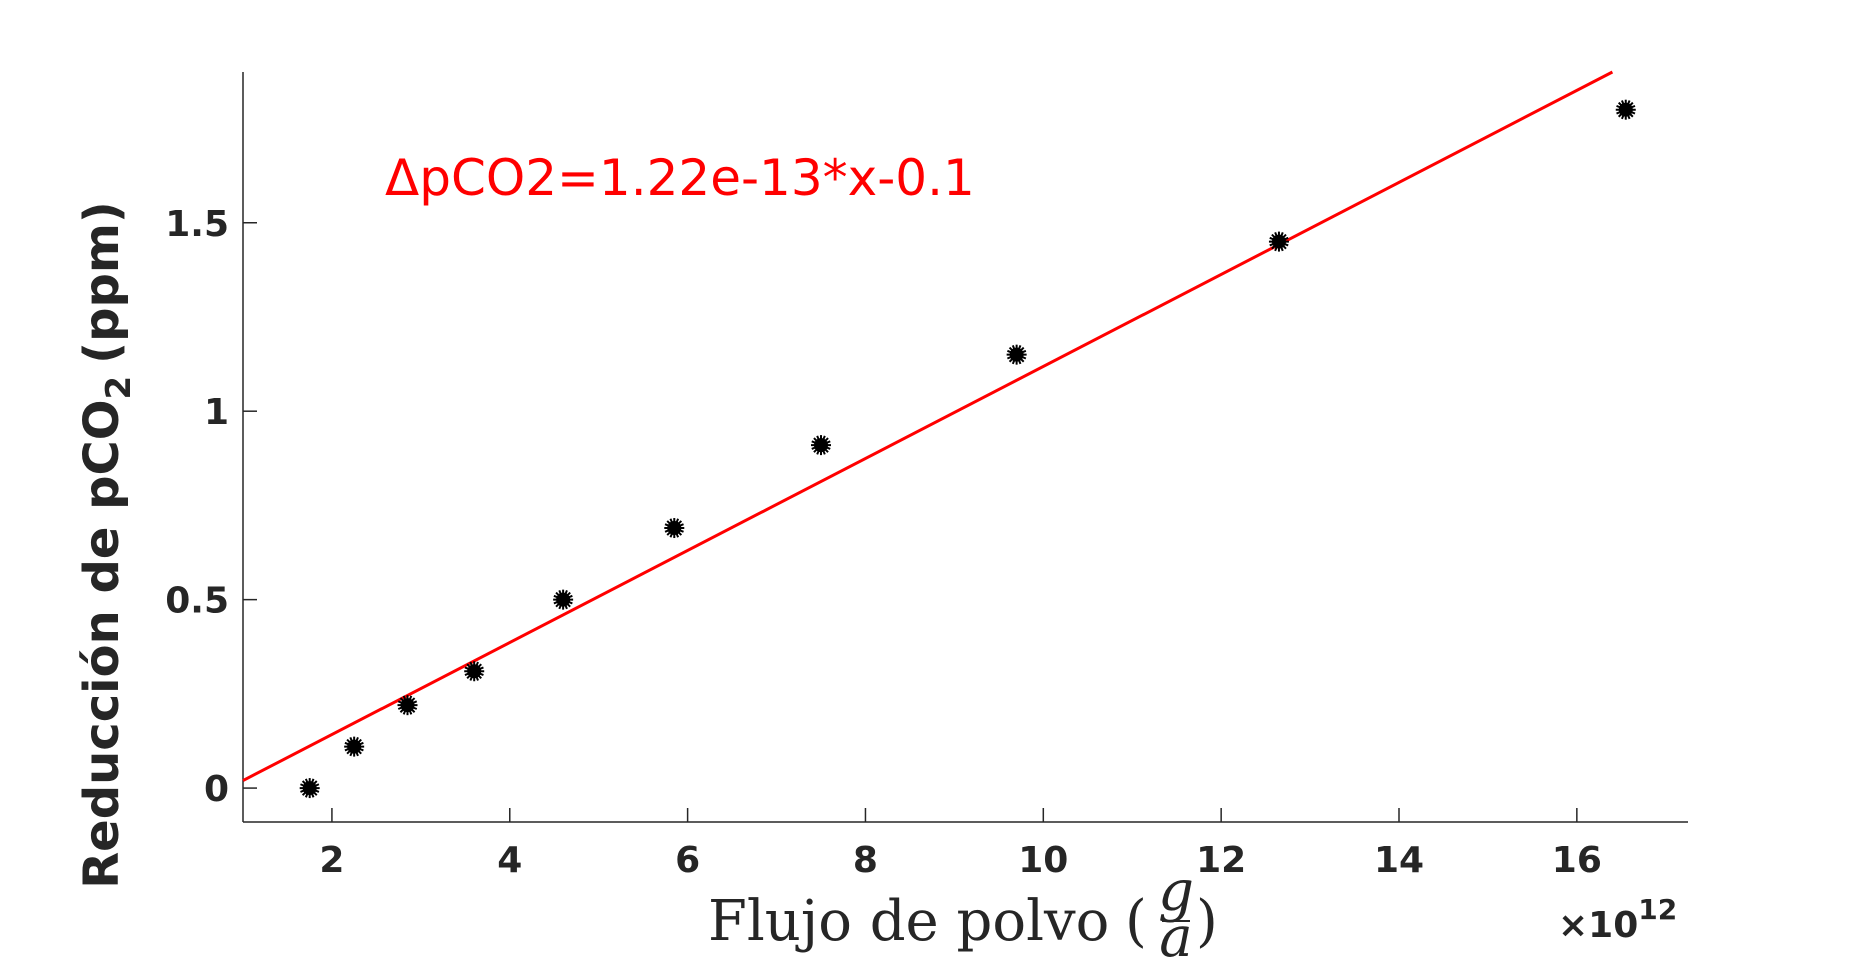 This screenshot has height=958, width=1855. Describe the element at coordinates (331, 860) in the screenshot. I see `x-tick-label: 2` at that location.